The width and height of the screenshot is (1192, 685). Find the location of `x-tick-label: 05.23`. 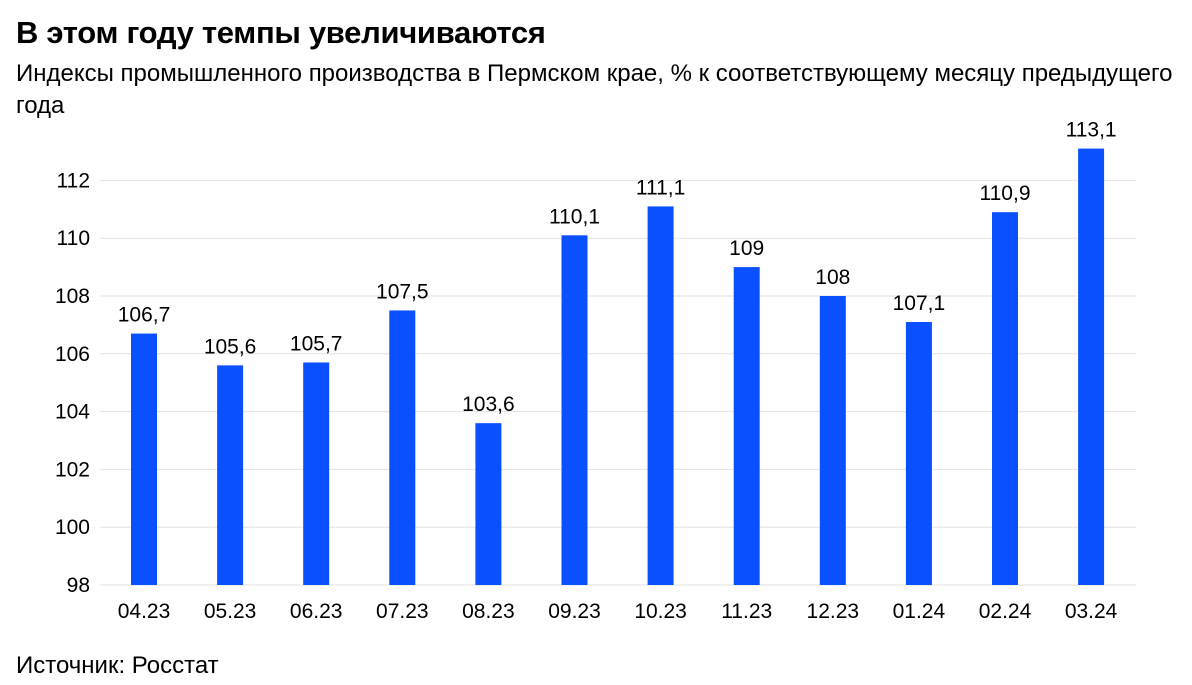

x-tick-label: 05.23 is located at coordinates (230, 611).